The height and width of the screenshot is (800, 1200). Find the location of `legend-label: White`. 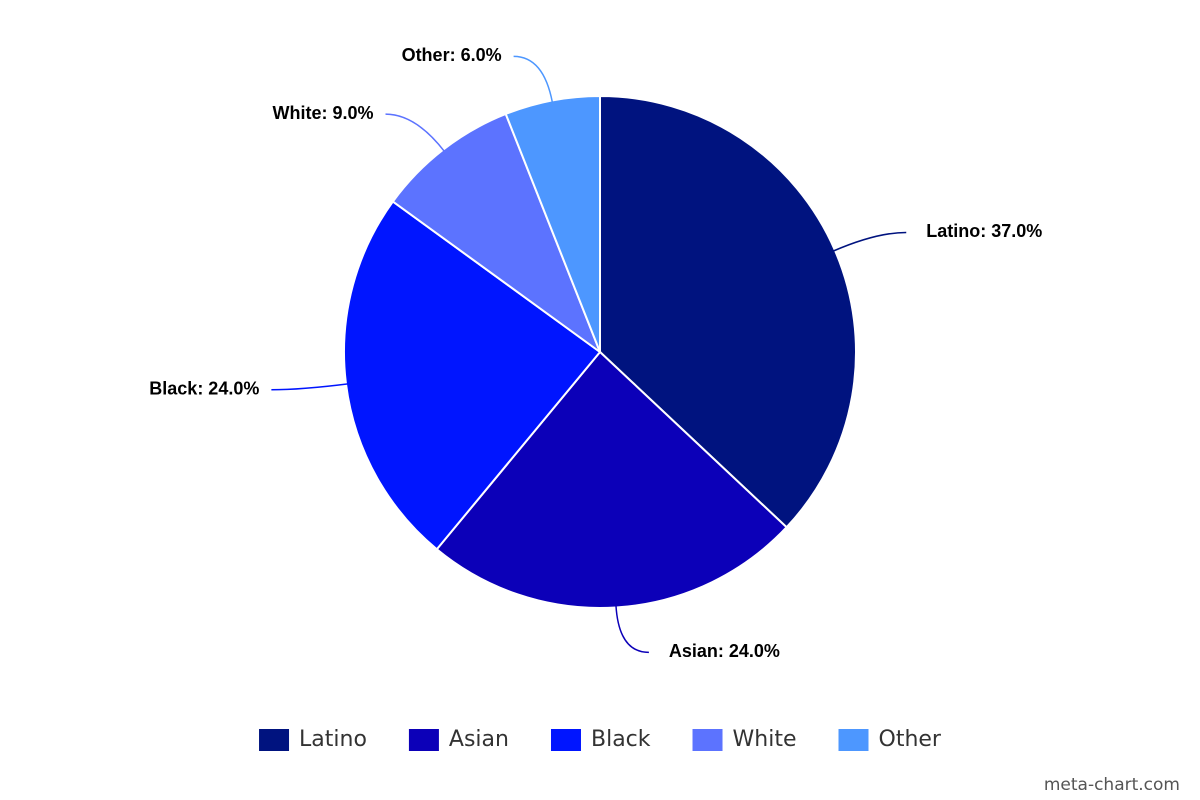

legend-label: White is located at coordinates (765, 739).